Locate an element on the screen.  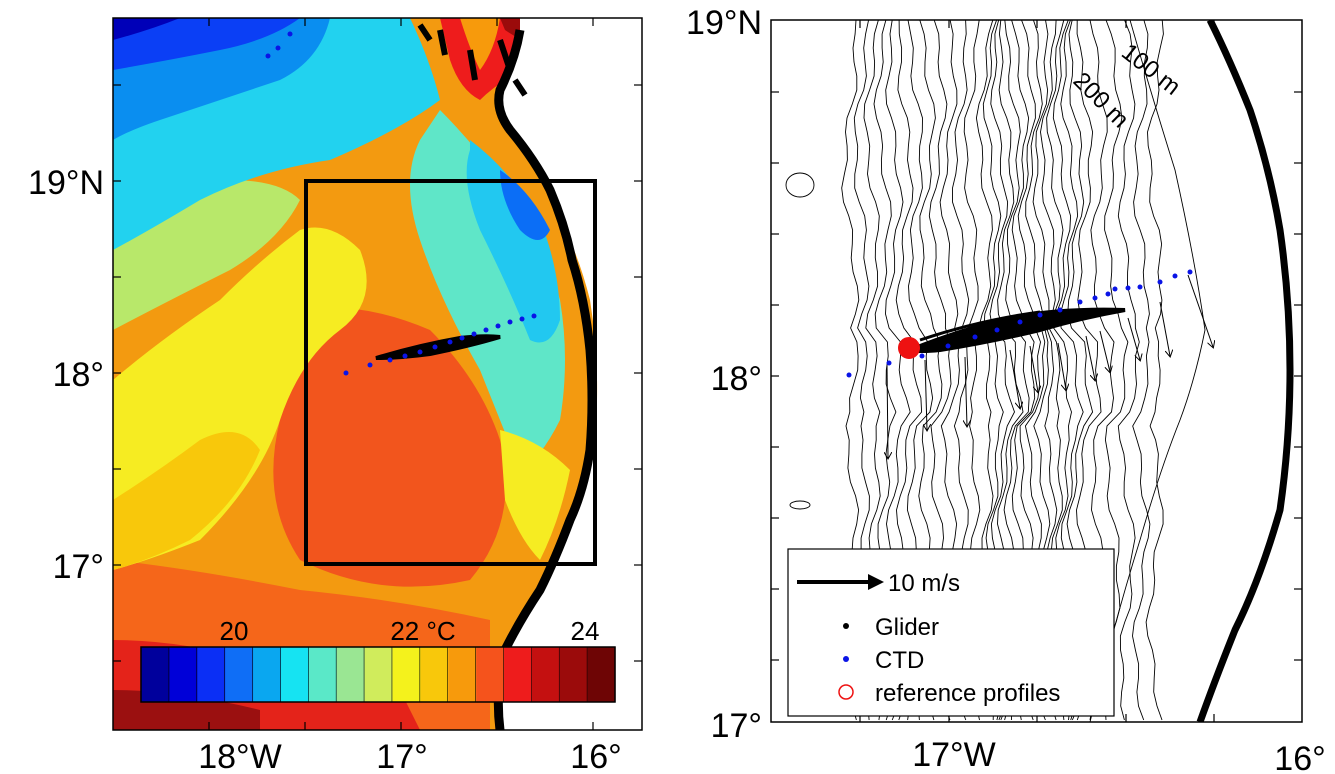
ctd-points-right is located at coordinates (1019, 323).